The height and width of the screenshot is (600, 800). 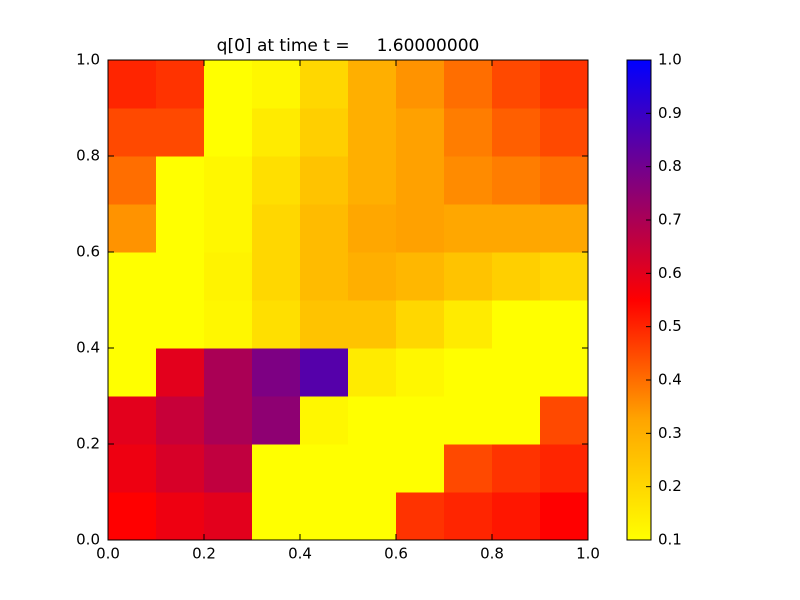 I want to click on y-tick-label: 0.8, so click(x=88, y=156).